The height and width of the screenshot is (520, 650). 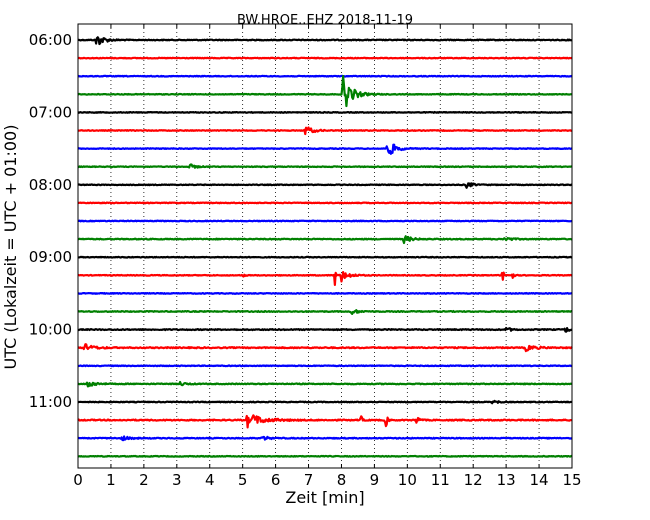 What do you see at coordinates (473, 480) in the screenshot?
I see `x-tick-label: 12` at bounding box center [473, 480].